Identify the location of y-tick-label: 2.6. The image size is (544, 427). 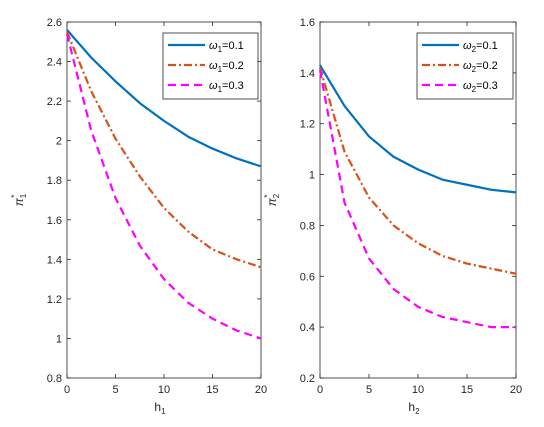
(54, 23).